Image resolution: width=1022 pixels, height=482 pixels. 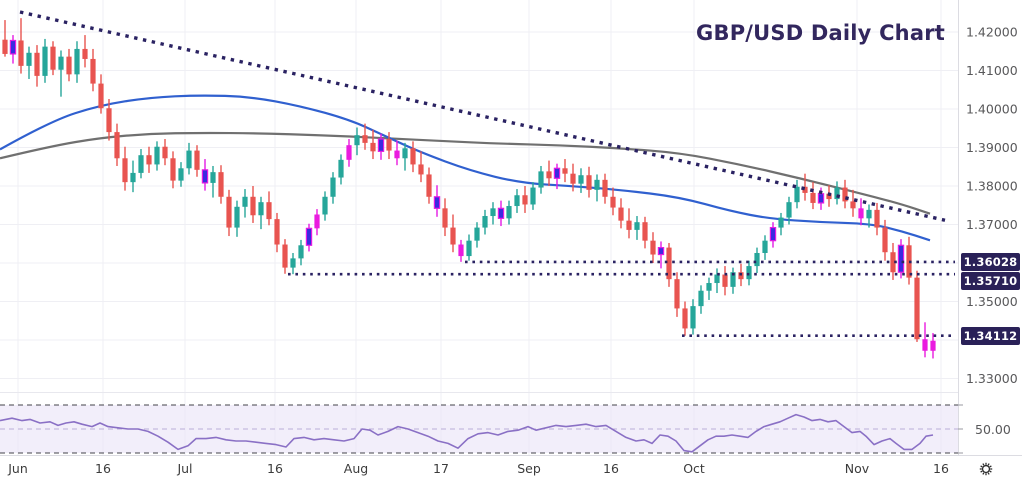 What do you see at coordinates (17, 468) in the screenshot?
I see `x-axis-label: Jun` at bounding box center [17, 468].